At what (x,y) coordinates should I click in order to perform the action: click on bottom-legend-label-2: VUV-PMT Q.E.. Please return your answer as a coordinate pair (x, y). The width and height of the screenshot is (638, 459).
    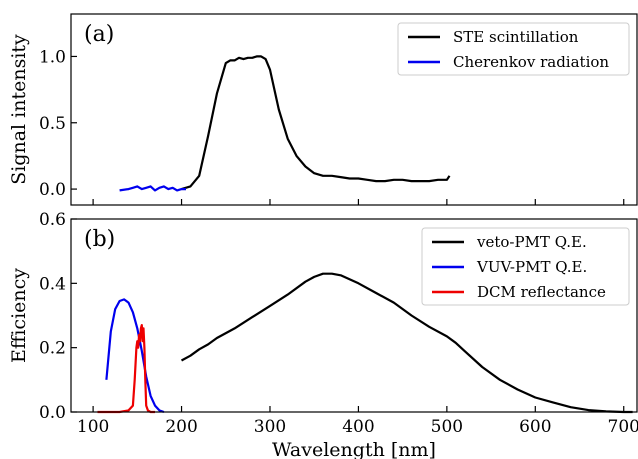
    Looking at the image, I should click on (531, 267).